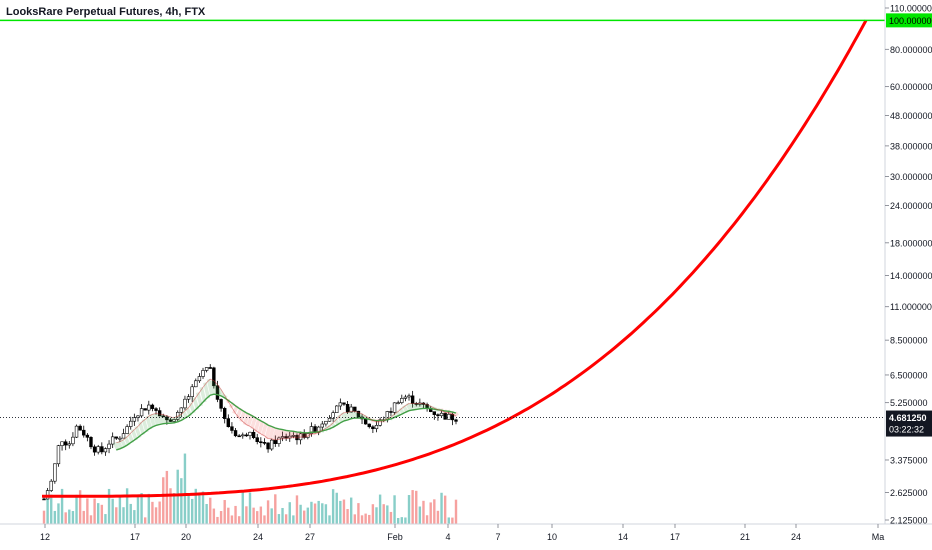 The width and height of the screenshot is (932, 550). Describe the element at coordinates (909, 403) in the screenshot. I see `y-tick-label: 5.250000` at that location.